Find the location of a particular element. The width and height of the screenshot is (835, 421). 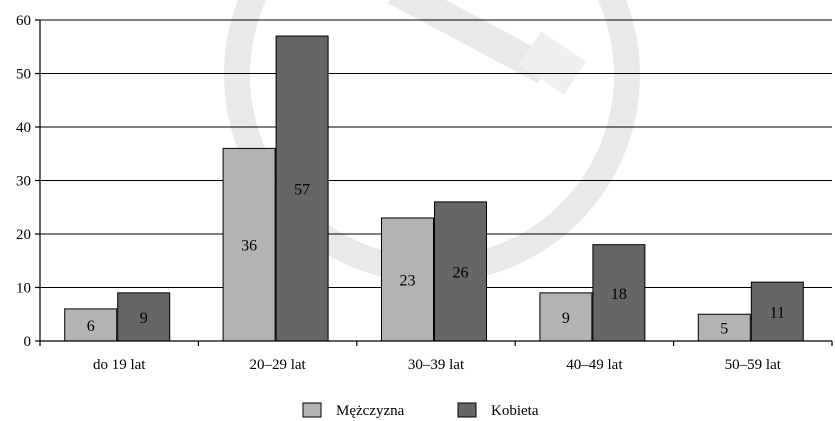

data-label-kobieta-4: 11 is located at coordinates (777, 313).